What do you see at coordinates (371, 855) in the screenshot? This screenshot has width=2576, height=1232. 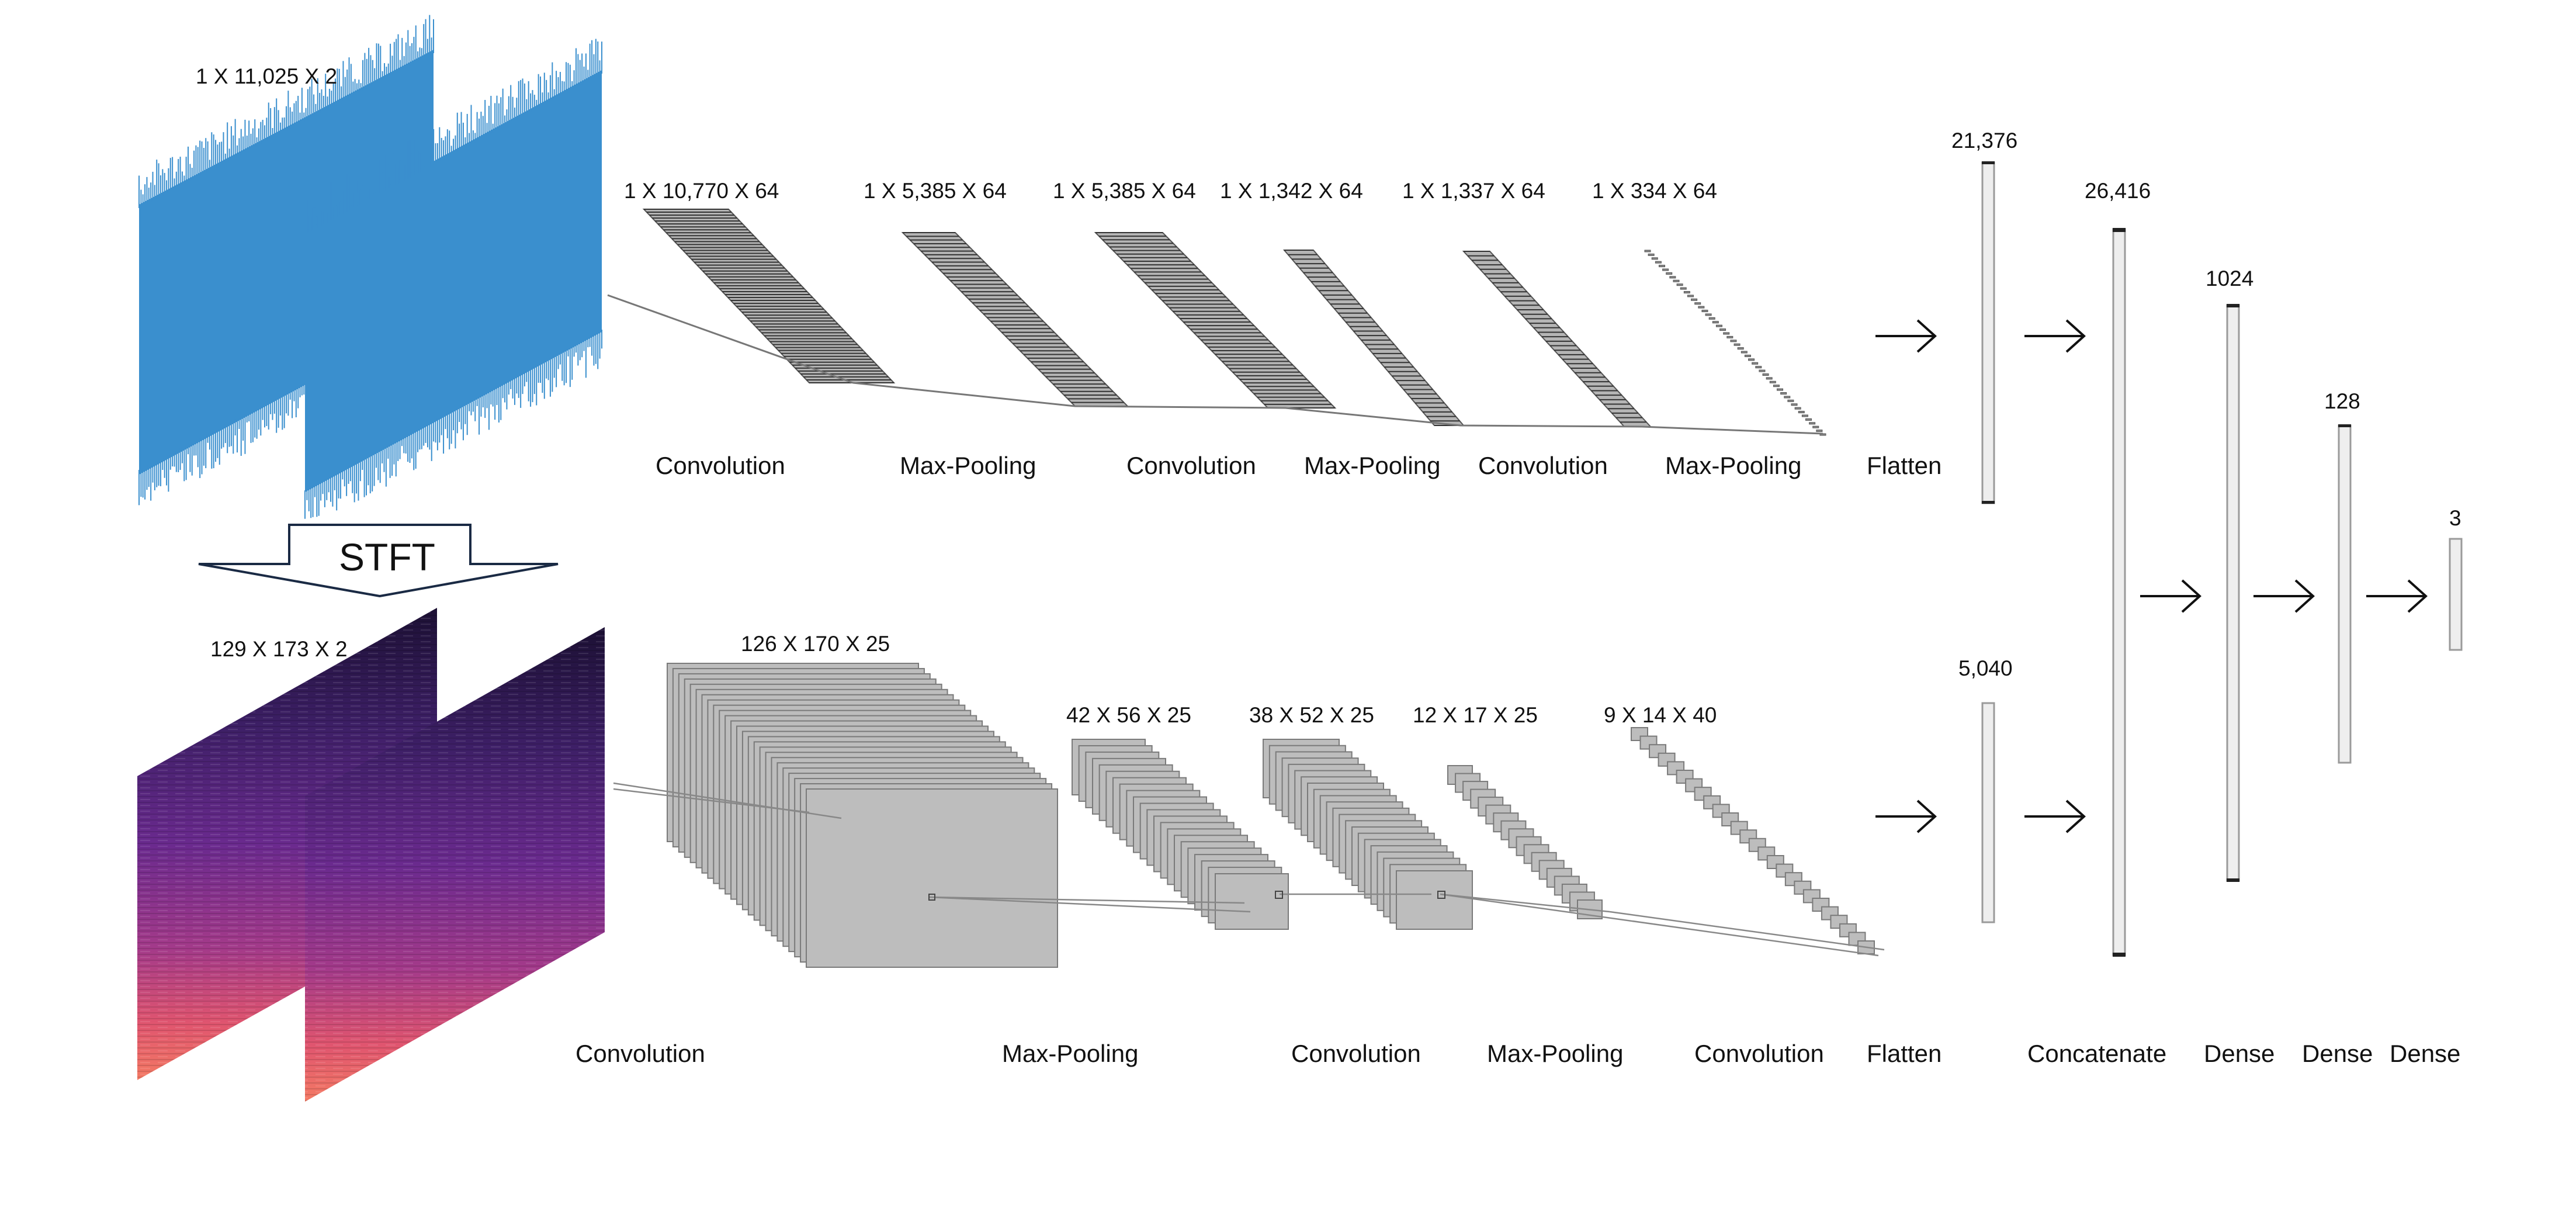 I see `spectrogram-input` at bounding box center [371, 855].